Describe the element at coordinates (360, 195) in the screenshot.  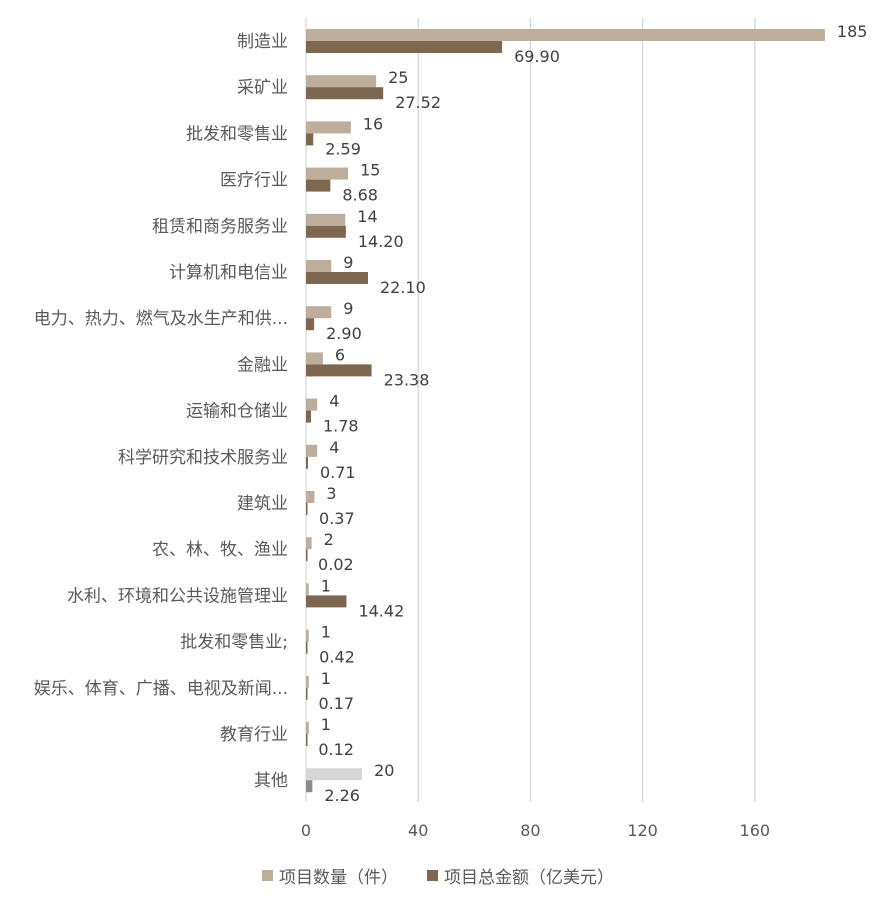
I see `data-label-amount: 8.68` at that location.